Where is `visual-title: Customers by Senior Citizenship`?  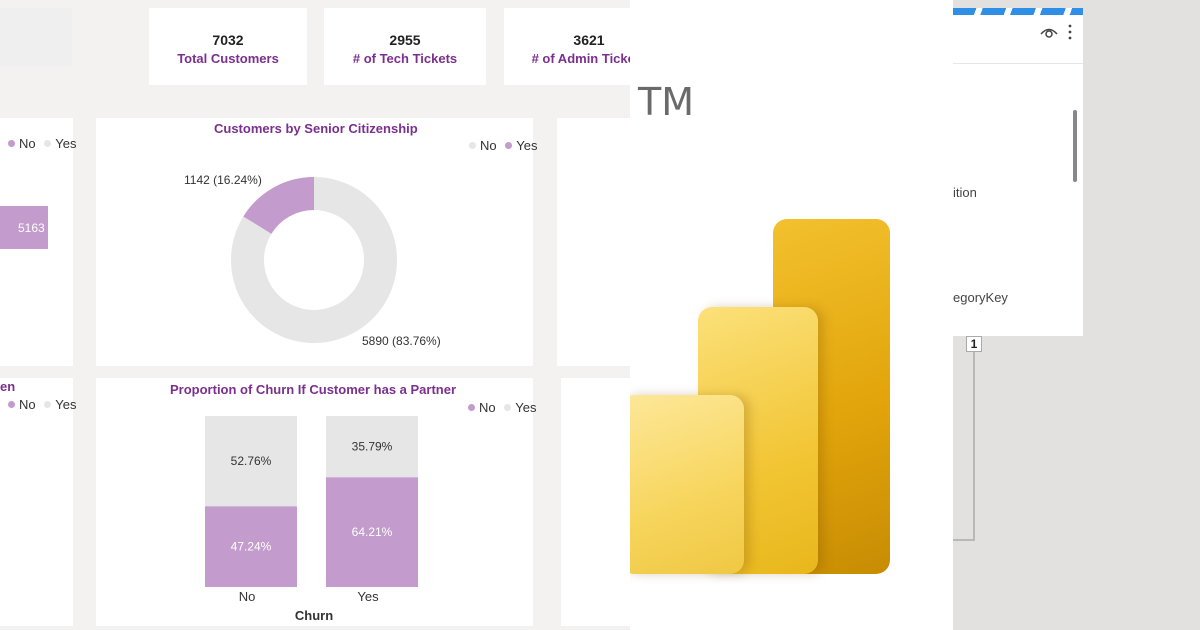 visual-title: Customers by Senior Citizenship is located at coordinates (316, 128).